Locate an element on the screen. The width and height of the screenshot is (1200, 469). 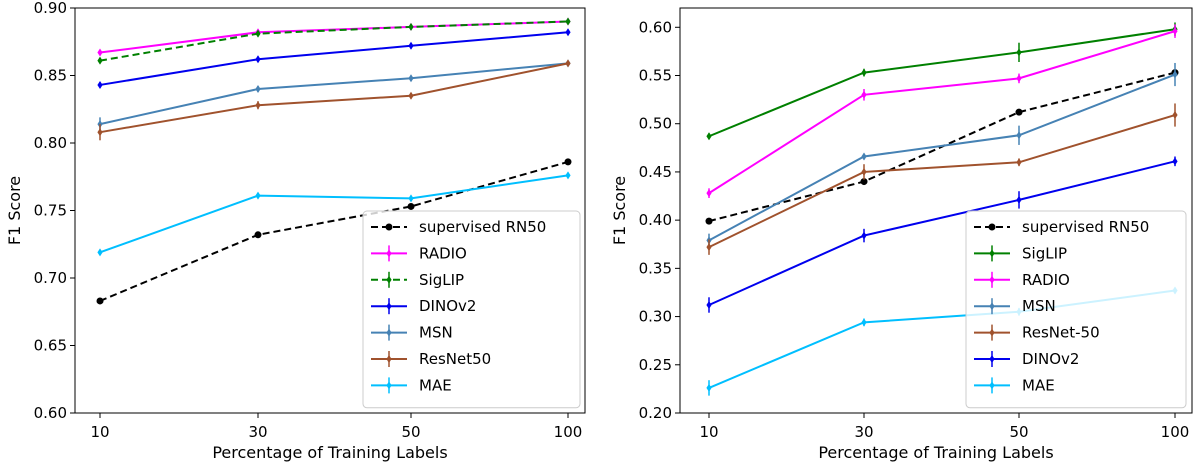
series-mae is located at coordinates (334, 214).